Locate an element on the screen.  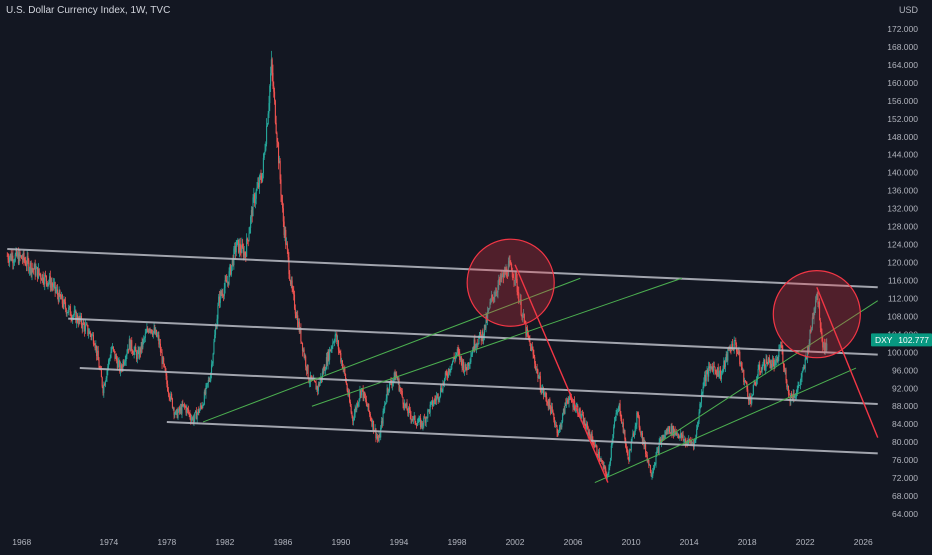
price-tick-label: 144.000 is located at coordinates (902, 155).